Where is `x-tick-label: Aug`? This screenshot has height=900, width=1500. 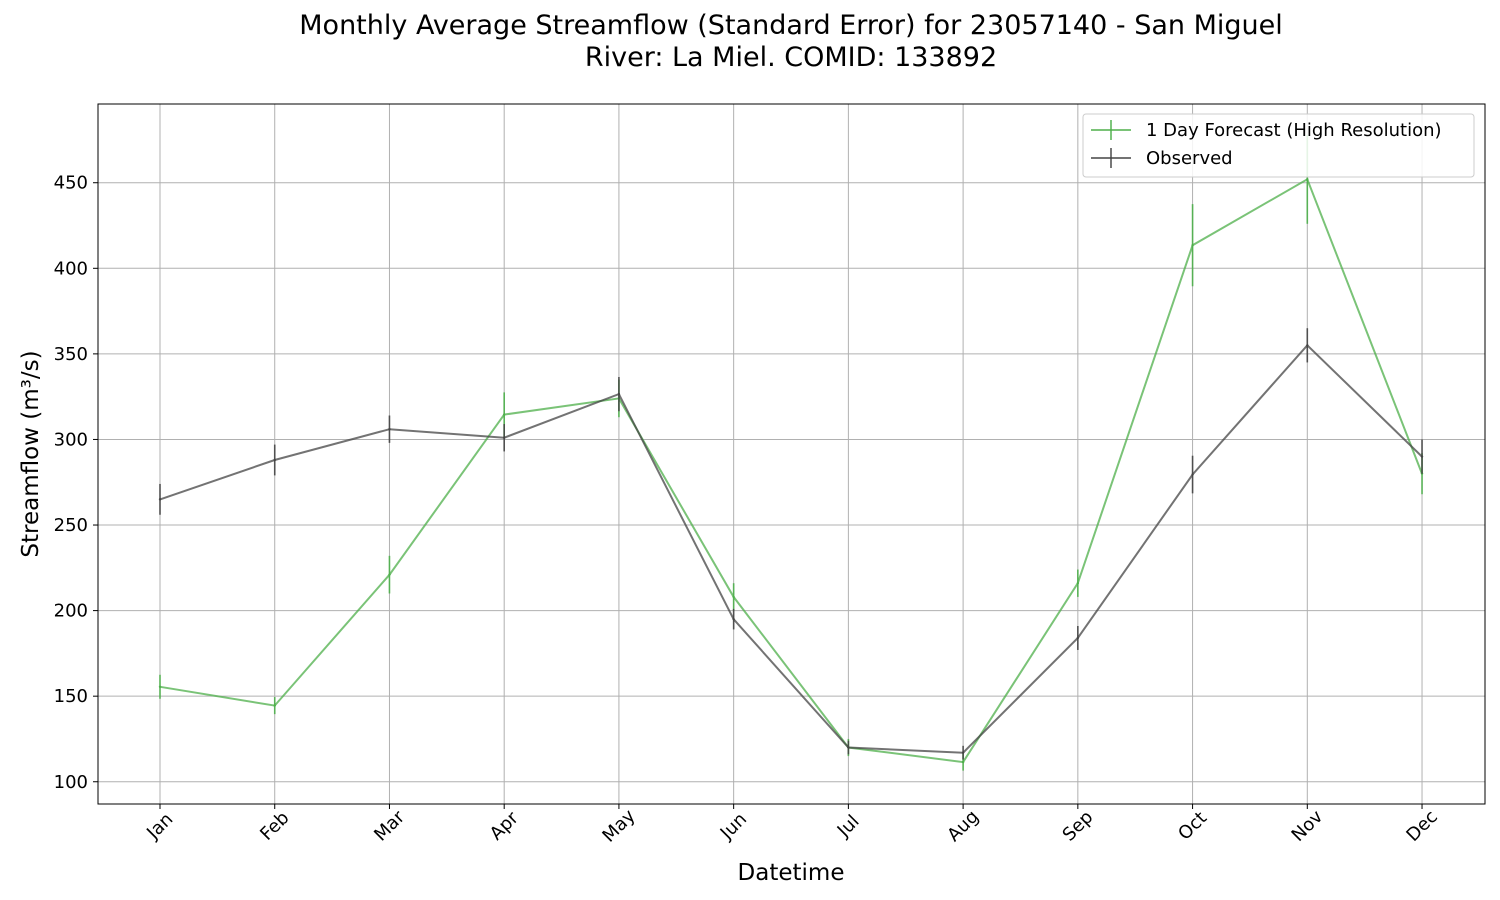 x-tick-label: Aug is located at coordinates (963, 826).